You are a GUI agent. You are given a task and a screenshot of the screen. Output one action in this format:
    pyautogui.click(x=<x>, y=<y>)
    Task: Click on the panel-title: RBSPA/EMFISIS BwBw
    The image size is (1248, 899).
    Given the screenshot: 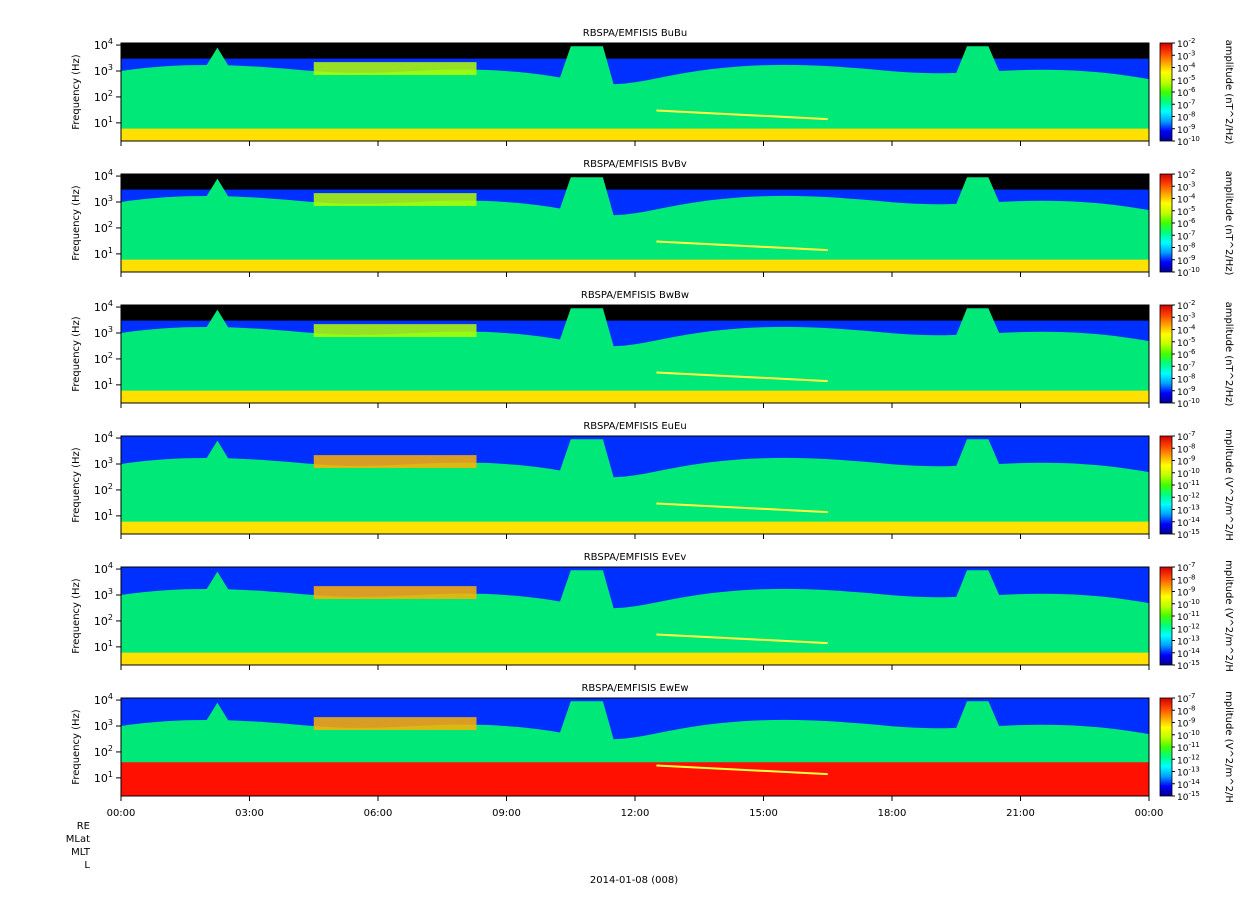 What is the action you would take?
    pyautogui.click(x=635, y=295)
    